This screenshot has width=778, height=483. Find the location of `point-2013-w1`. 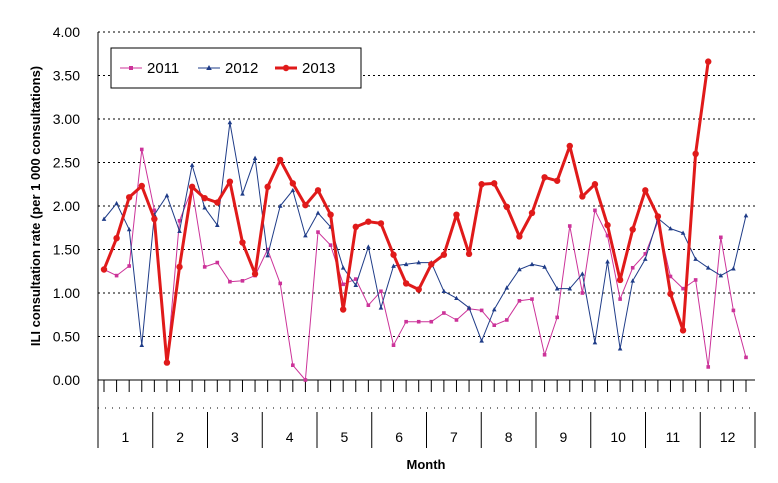

point-2013-w1 is located at coordinates (104, 269).